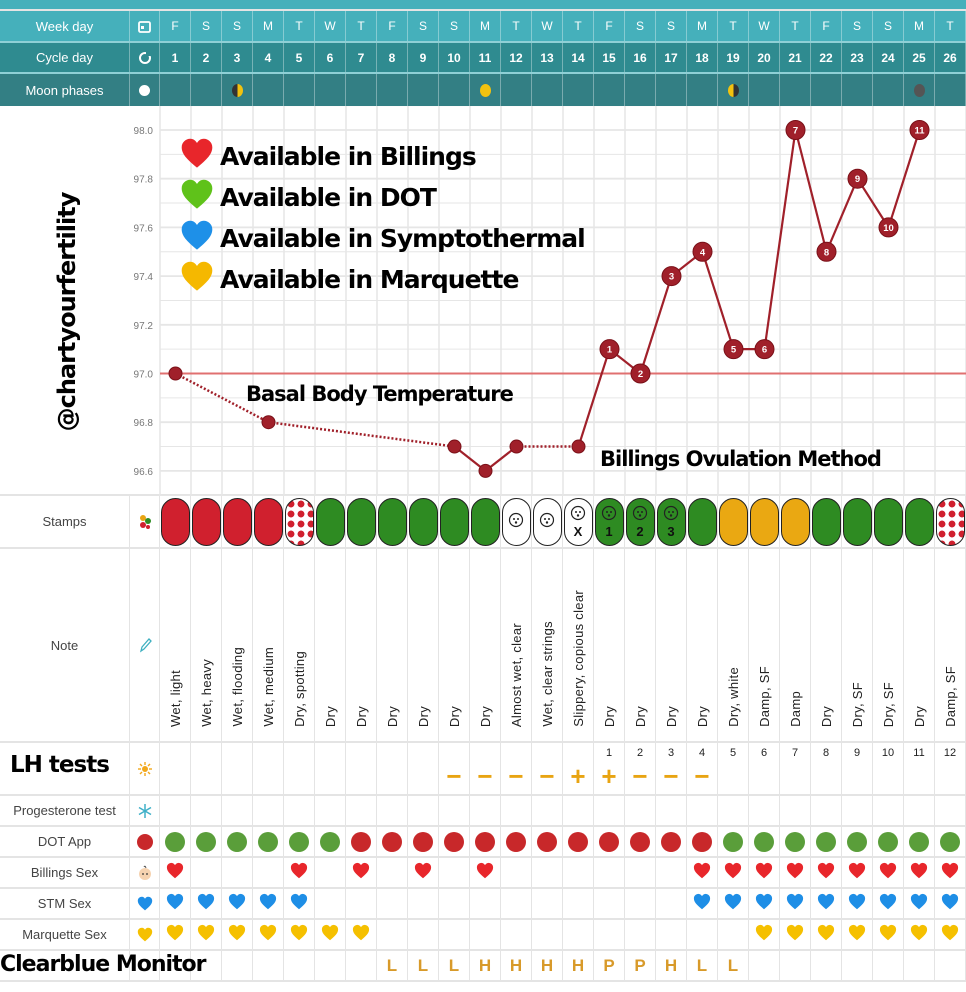 The height and width of the screenshot is (992, 966). I want to click on cycle-day-cell: 3, so click(237, 57).